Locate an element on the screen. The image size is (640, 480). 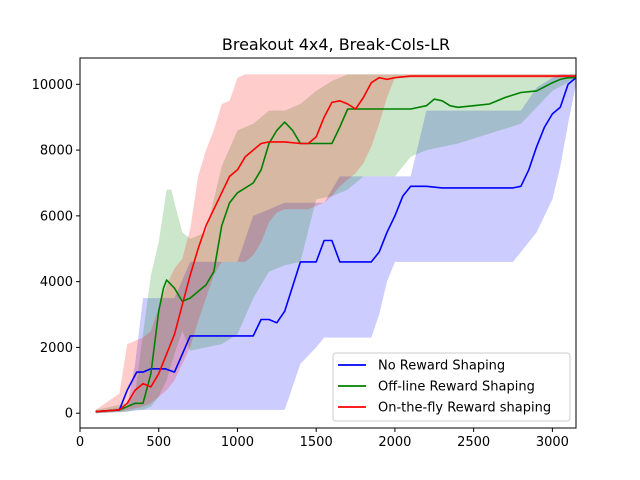
y-tick-label: 4000 is located at coordinates (56, 282).